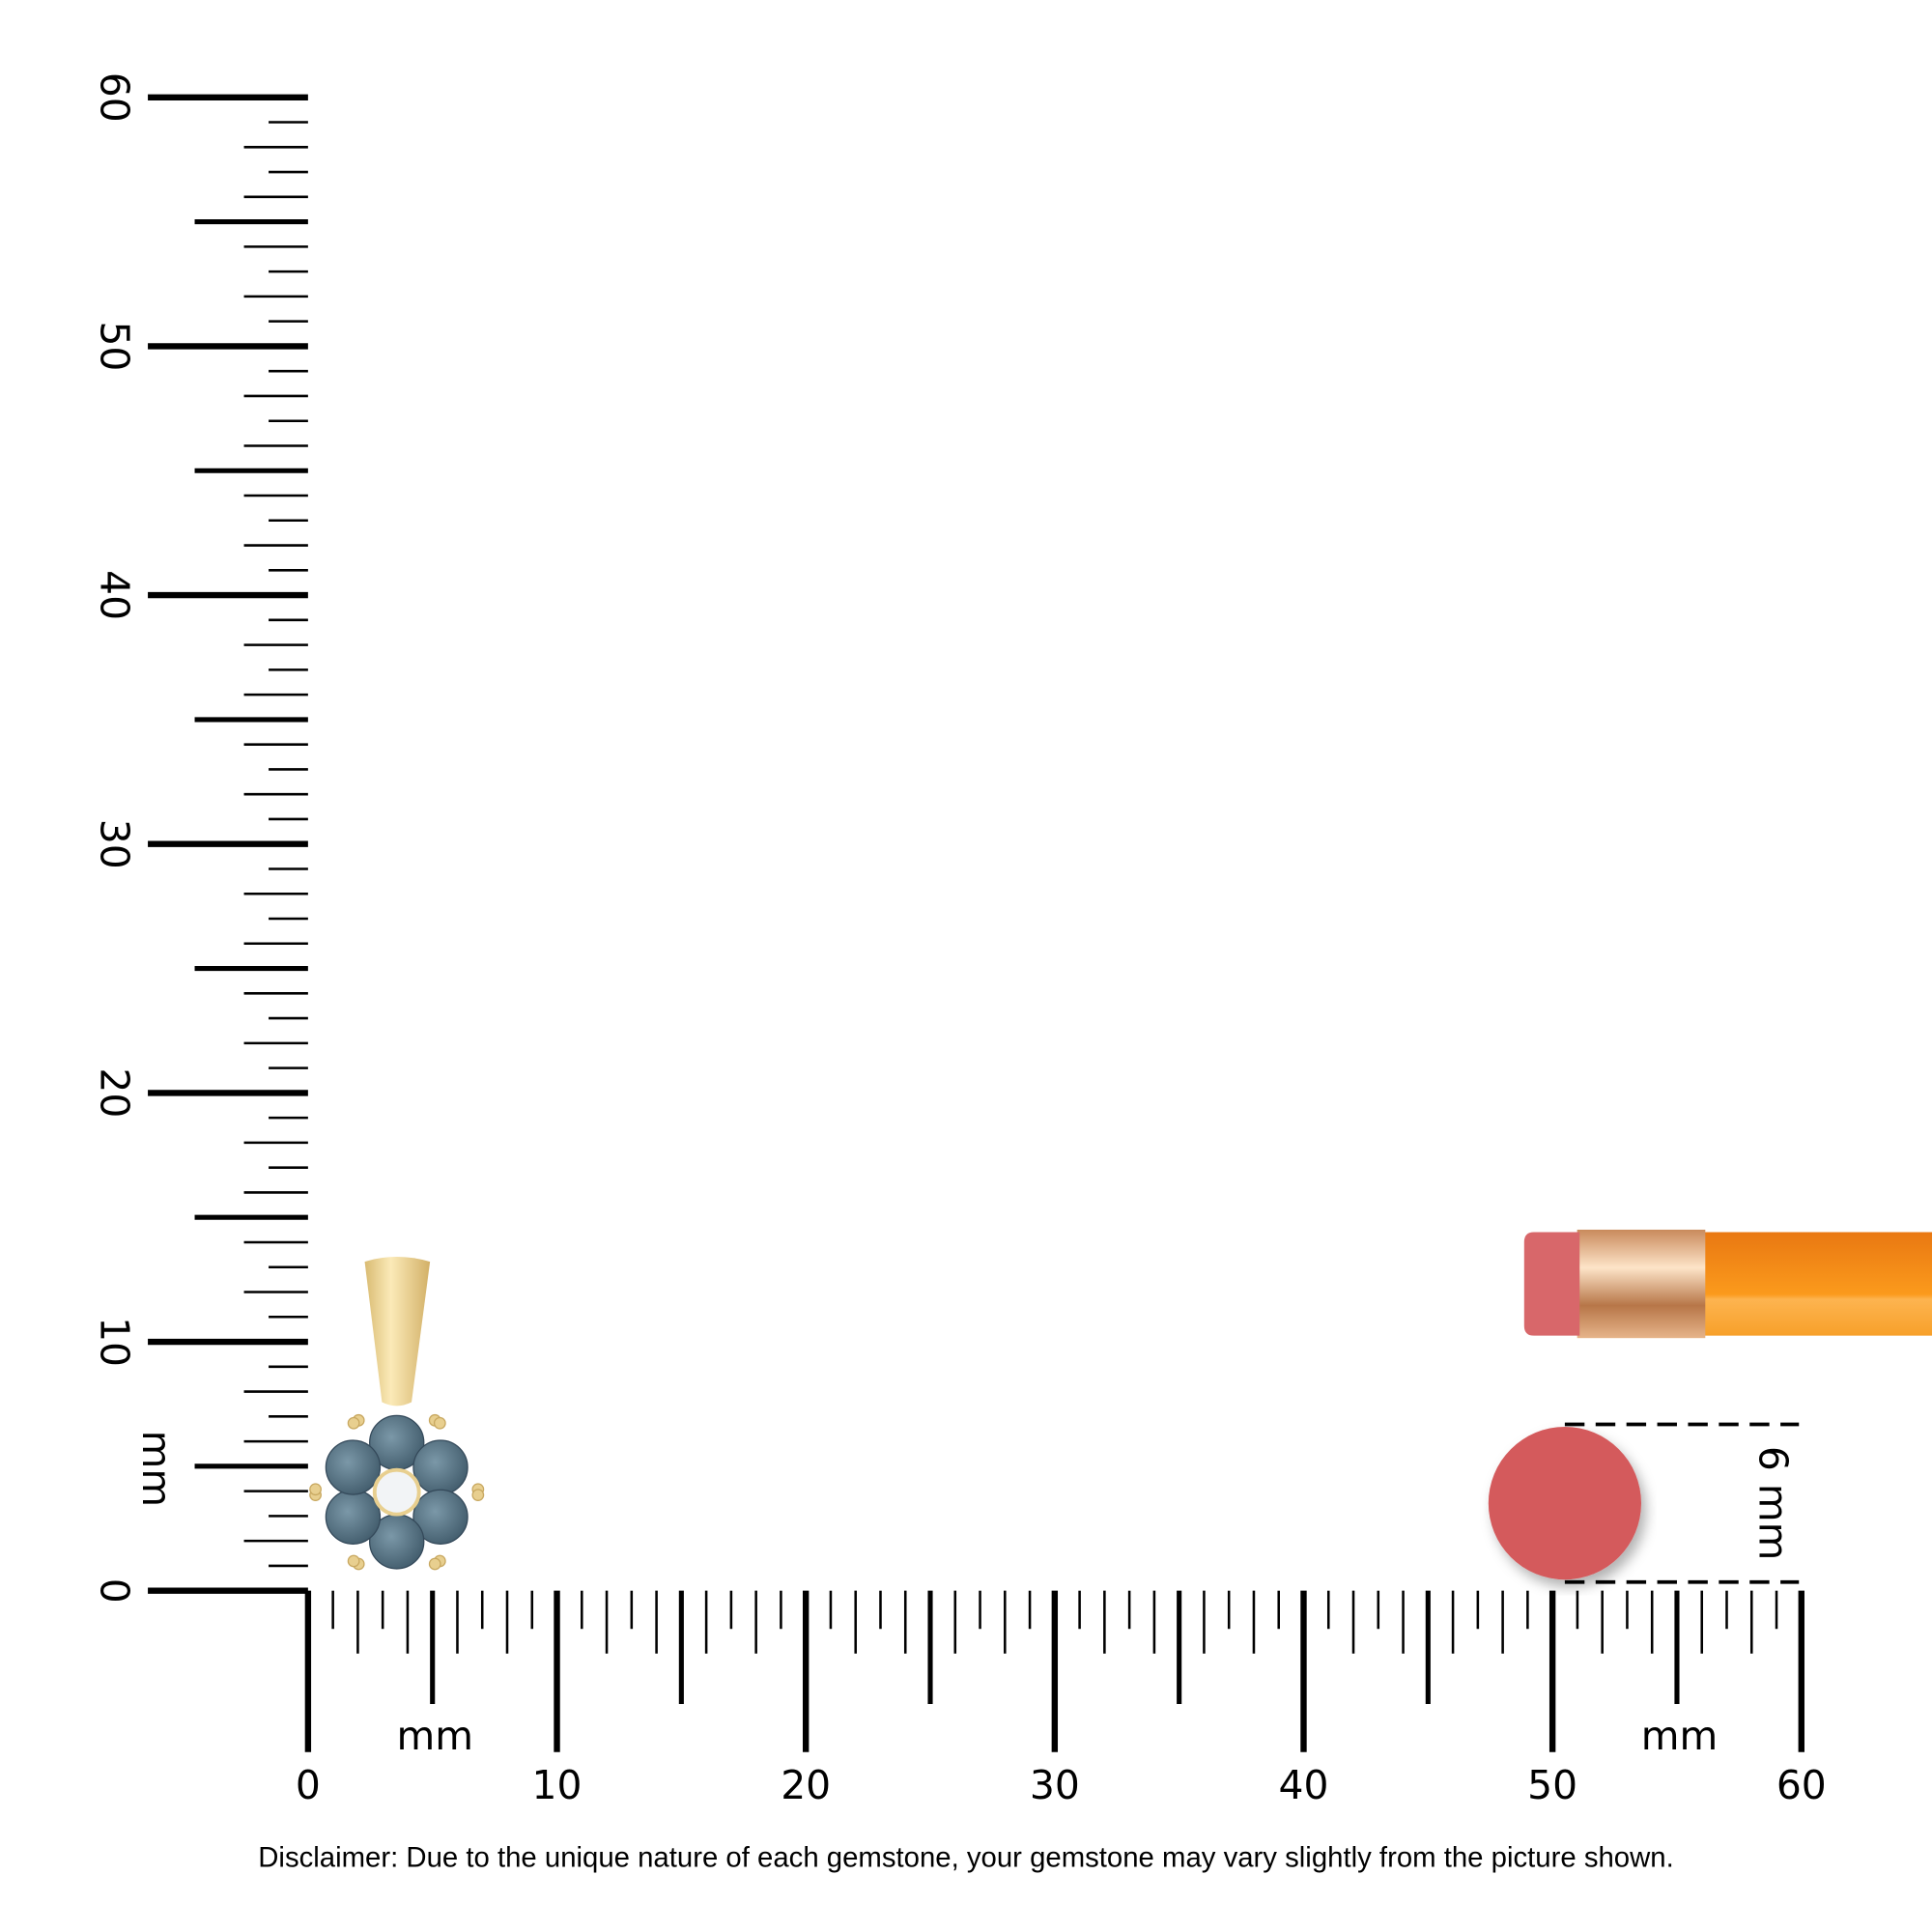 Image resolution: width=1932 pixels, height=1932 pixels. What do you see at coordinates (115, 1591) in the screenshot?
I see `vertical-ruler-label: 0` at bounding box center [115, 1591].